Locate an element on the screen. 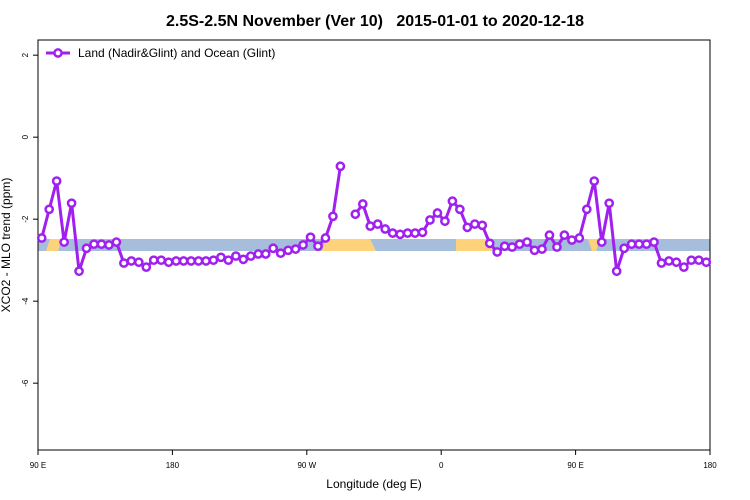 The image size is (750, 500). x-tick-label: 90 E is located at coordinates (575, 465).